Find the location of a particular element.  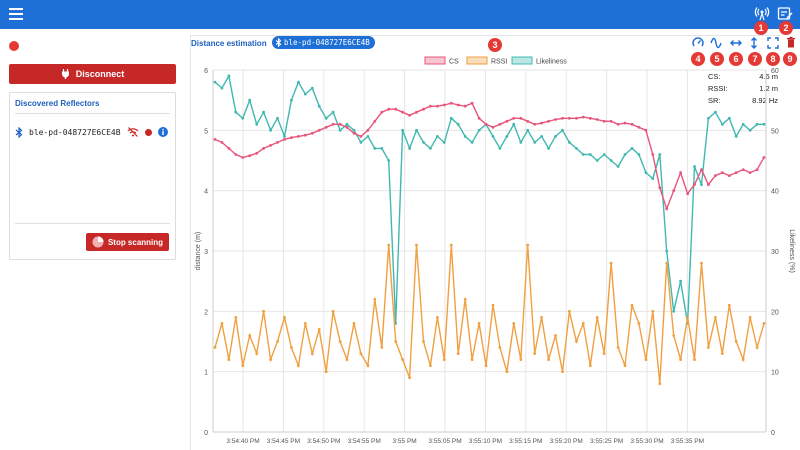

annotation-badge: 8 is located at coordinates (773, 59).